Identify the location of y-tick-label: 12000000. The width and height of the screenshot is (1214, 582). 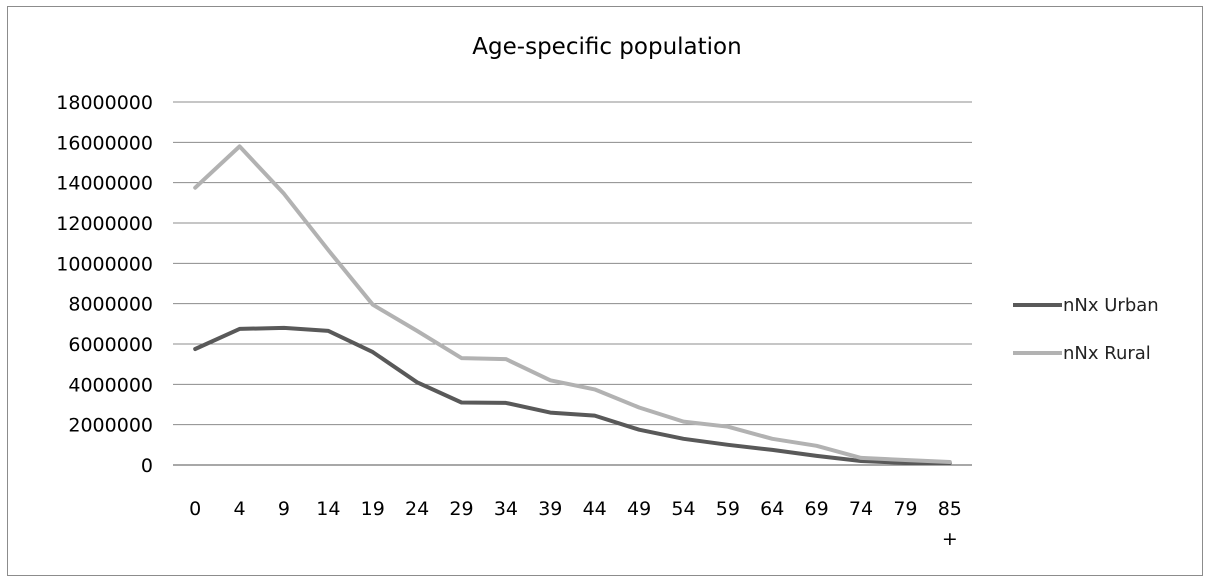
(104, 224).